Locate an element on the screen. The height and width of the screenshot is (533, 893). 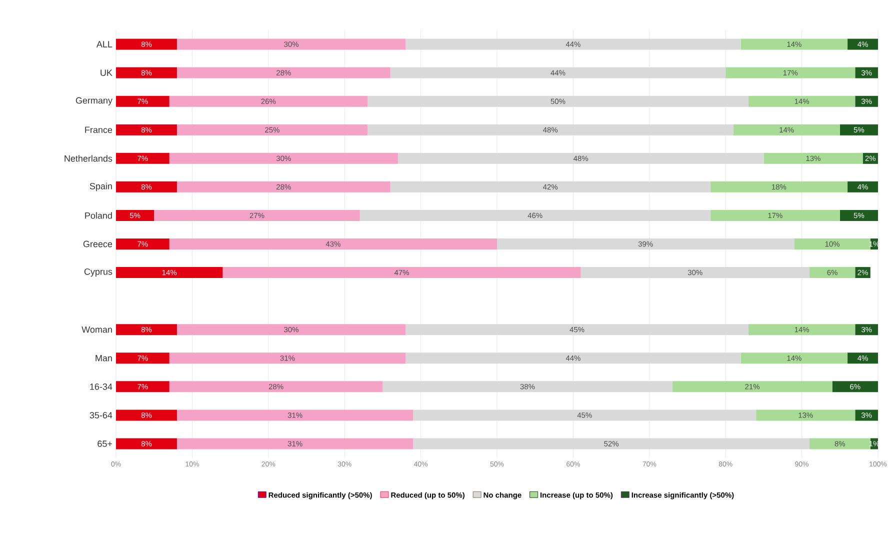
y-tick-label: France is located at coordinates (98, 130).